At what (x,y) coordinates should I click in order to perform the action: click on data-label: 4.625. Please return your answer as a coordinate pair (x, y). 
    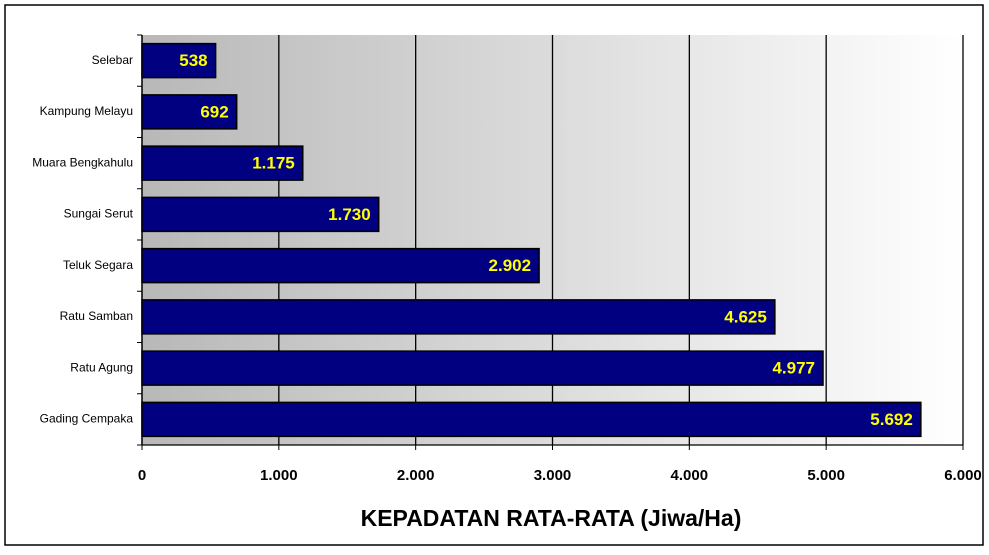
    Looking at the image, I should click on (745, 316).